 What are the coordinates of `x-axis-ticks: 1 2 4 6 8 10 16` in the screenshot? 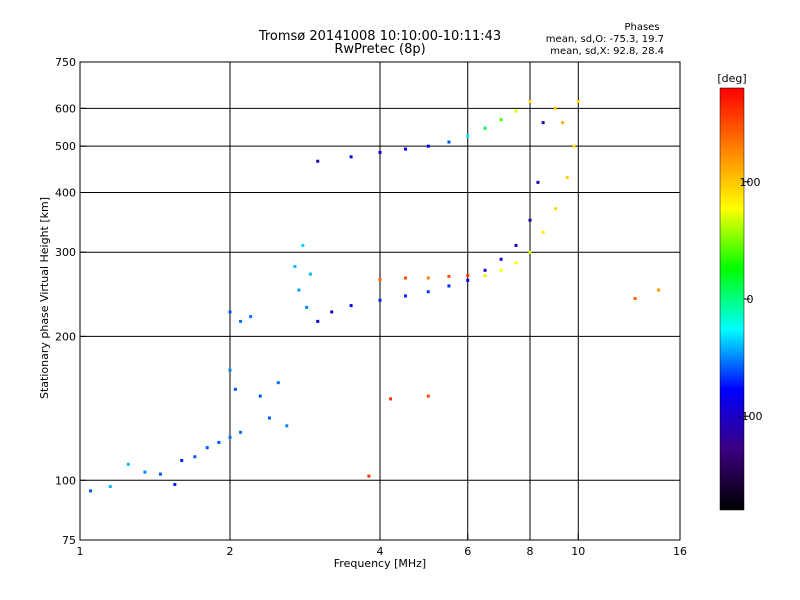 It's located at (382, 546).